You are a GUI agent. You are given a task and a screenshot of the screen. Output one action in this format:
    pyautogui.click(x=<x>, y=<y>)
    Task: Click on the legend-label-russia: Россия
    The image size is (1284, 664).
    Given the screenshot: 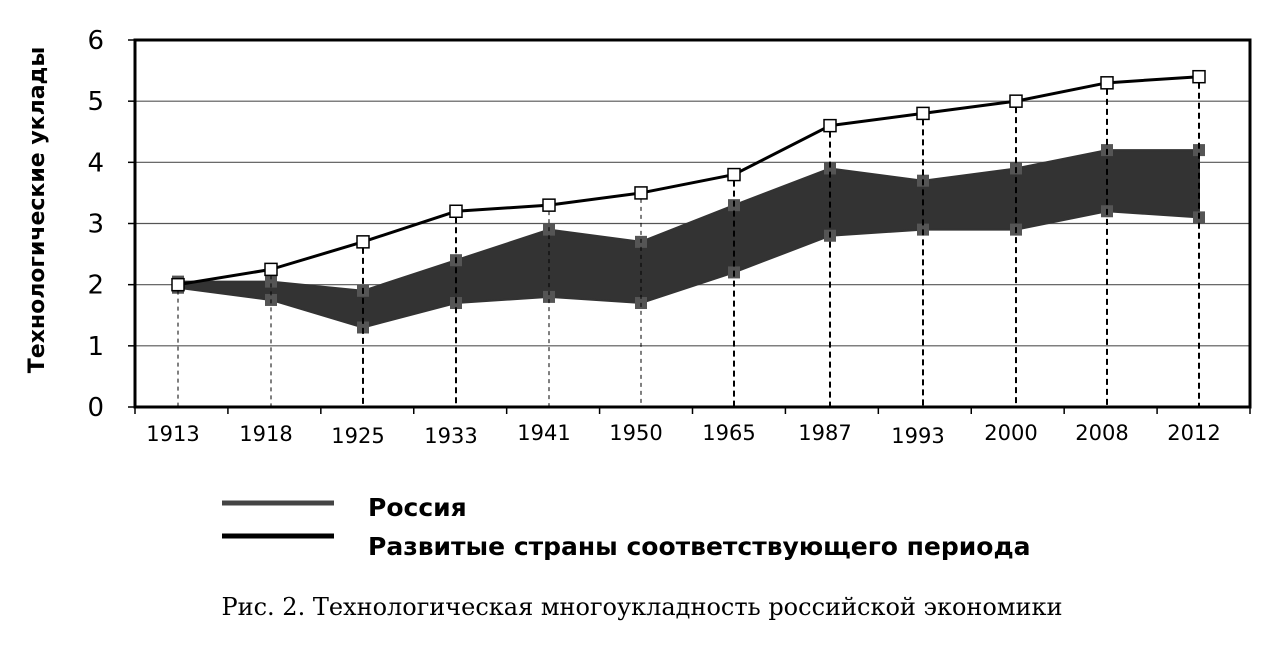 What is the action you would take?
    pyautogui.click(x=417, y=507)
    